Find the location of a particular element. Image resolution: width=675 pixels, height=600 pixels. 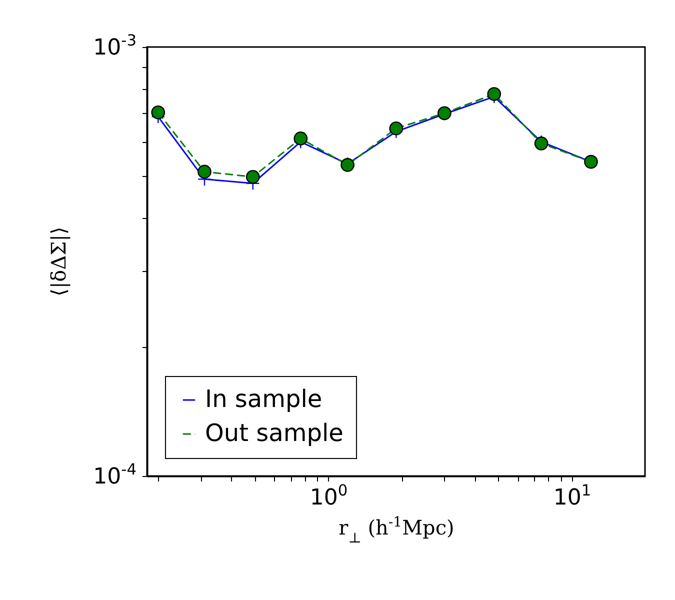

y-tick-label: 10$^{-3}$ is located at coordinates (114, 46).